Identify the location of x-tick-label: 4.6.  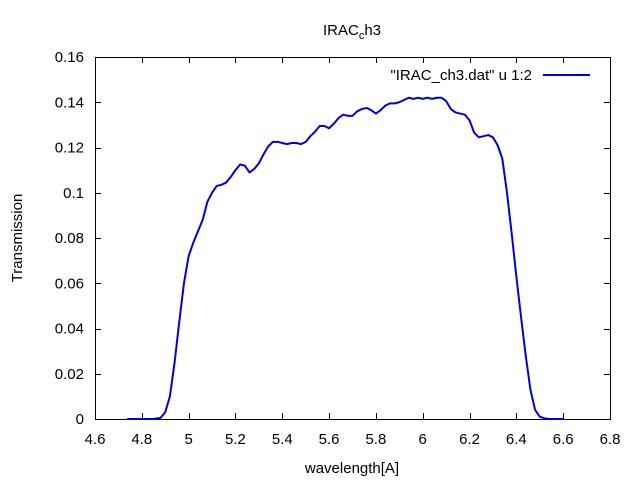
(95, 439).